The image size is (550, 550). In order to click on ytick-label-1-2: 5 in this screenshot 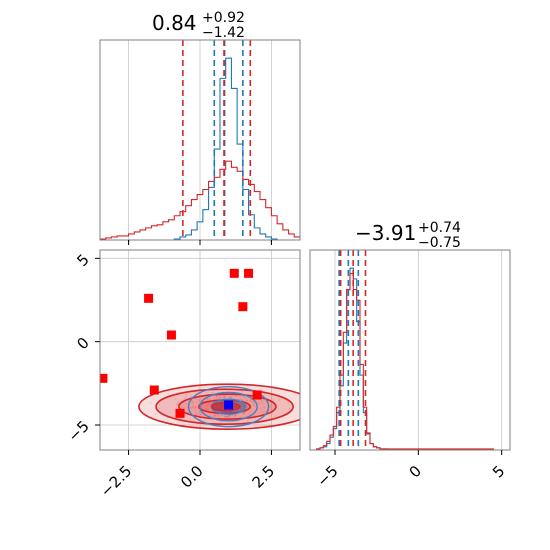, I will do `click(82, 259)`.